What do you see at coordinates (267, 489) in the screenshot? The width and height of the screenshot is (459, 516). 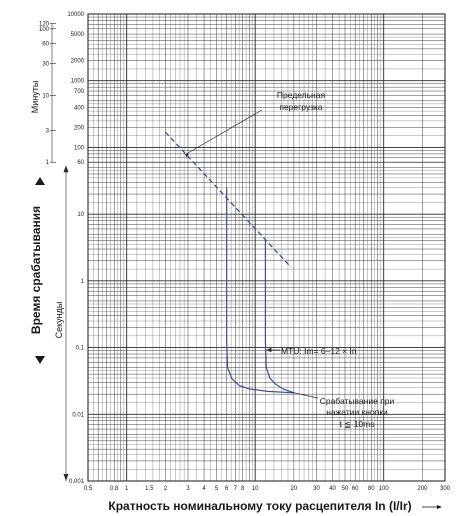 I see `x-tick-labels: 0.5 0.8 1 1.5 2 3 4 5 6 7 8 10 20 30 40 50 60 80 100 200 300` at bounding box center [267, 489].